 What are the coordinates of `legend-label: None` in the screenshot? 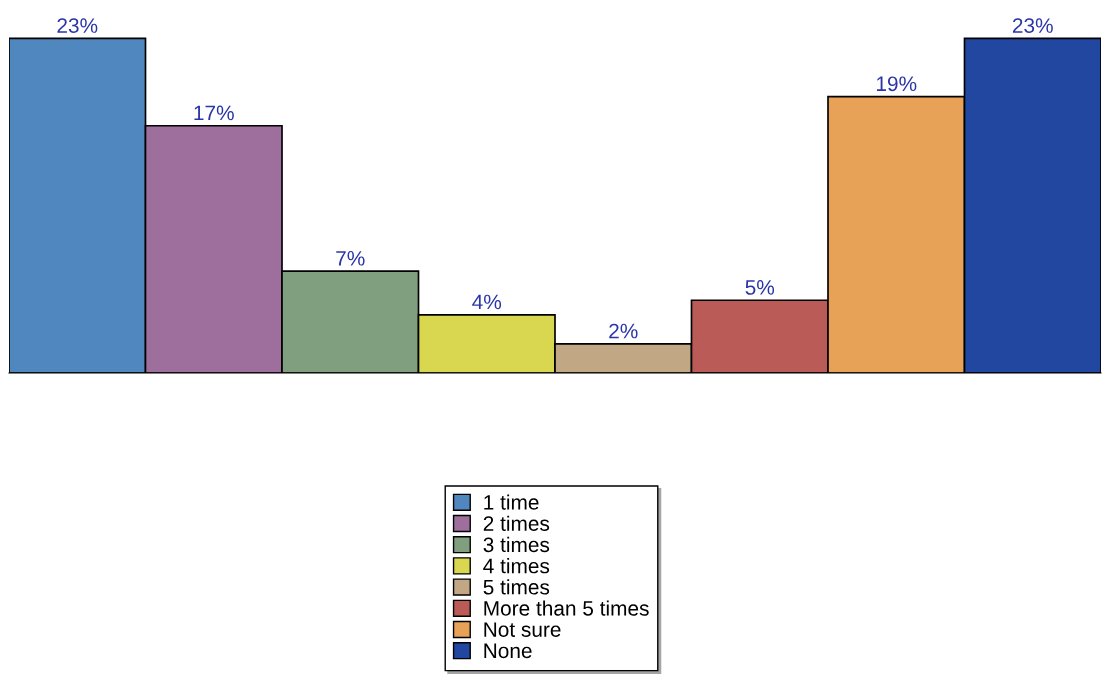 It's located at (508, 651).